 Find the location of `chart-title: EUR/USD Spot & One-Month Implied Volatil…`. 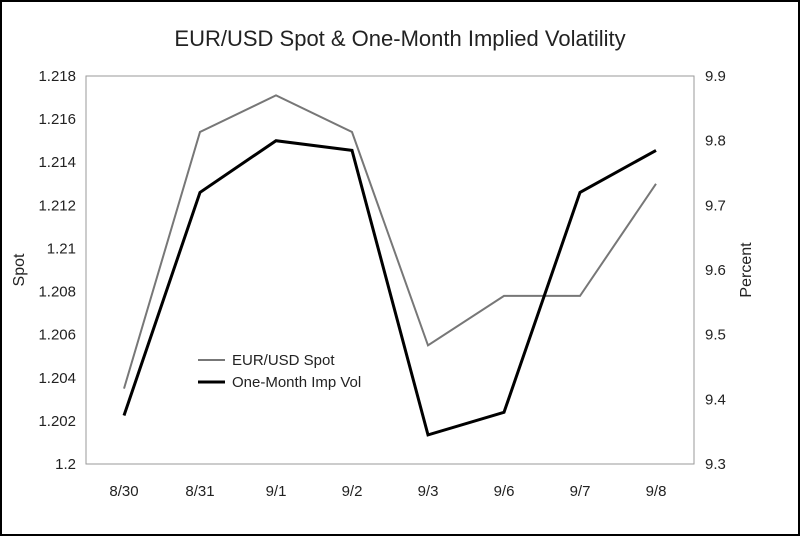

chart-title: EUR/USD Spot & One-Month Implied Volatil… is located at coordinates (400, 38).